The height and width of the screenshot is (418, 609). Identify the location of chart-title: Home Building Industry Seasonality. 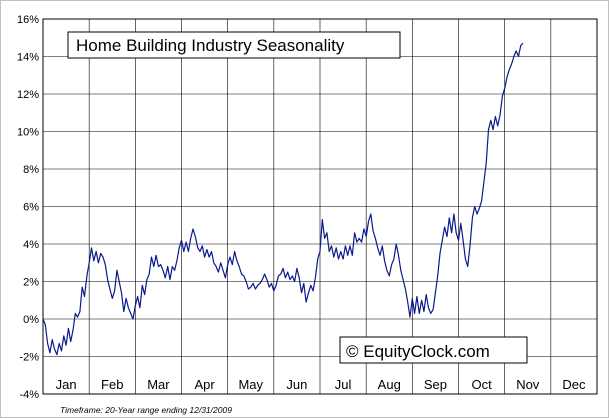
(210, 45).